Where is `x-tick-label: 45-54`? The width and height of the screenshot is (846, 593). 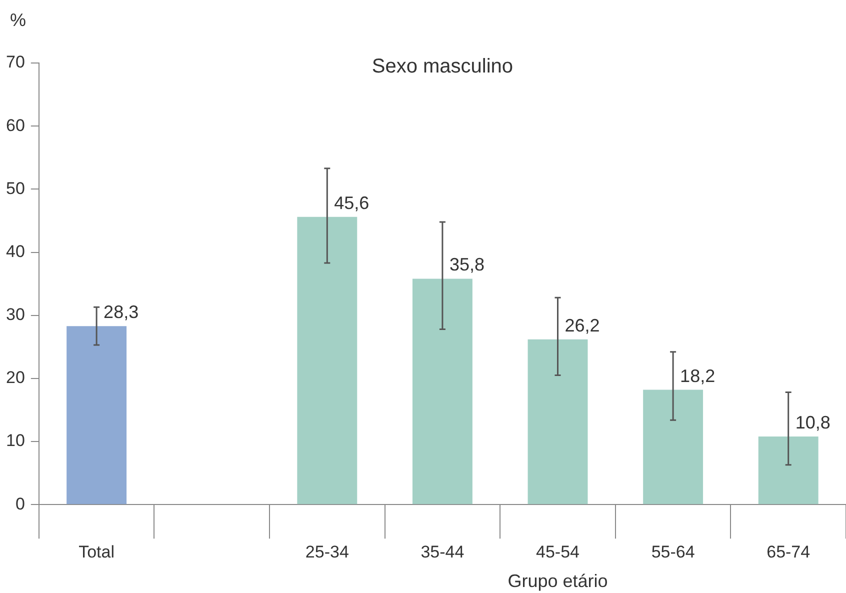 x-tick-label: 45-54 is located at coordinates (558, 552).